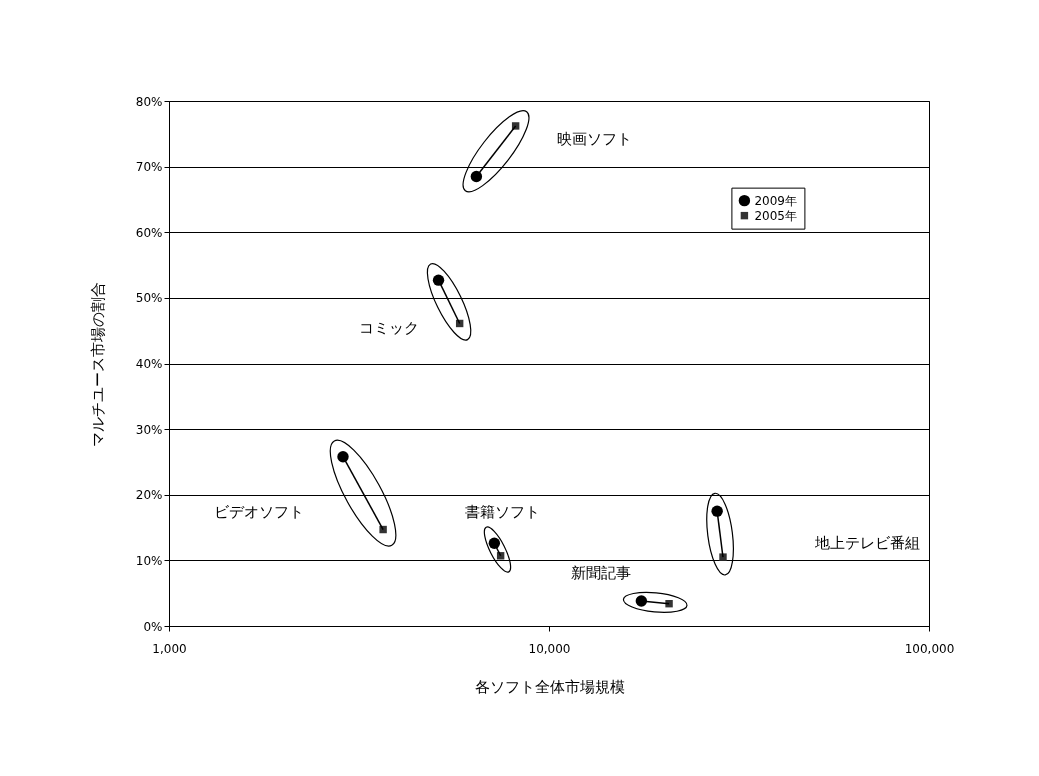 This screenshot has height=776, width=1039. I want to click on annotation: 映画ソフト, so click(594, 139).